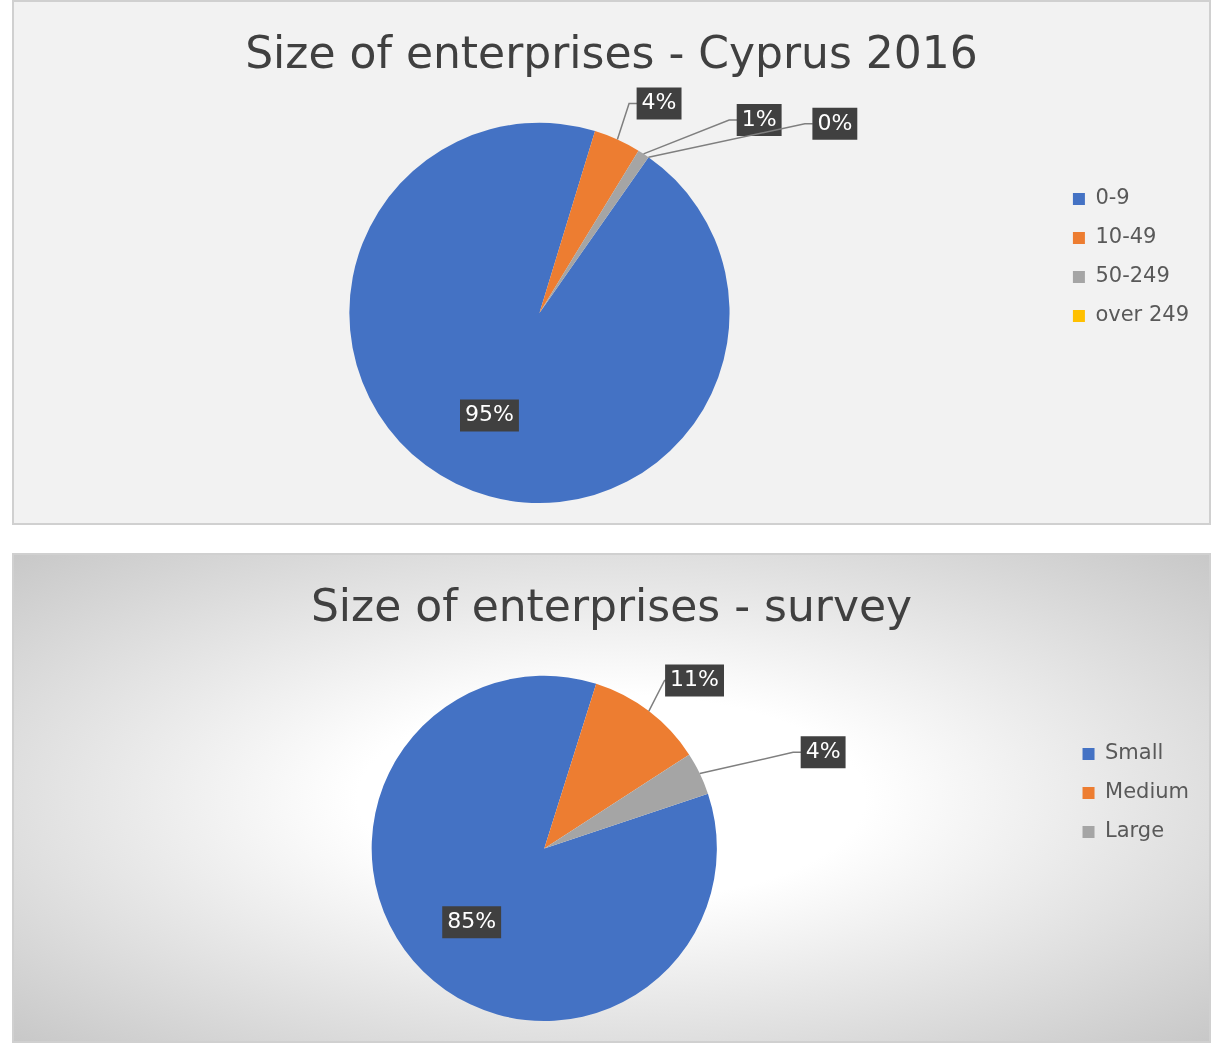 Image resolution: width=1211 pixels, height=1043 pixels. Describe the element at coordinates (835, 122) in the screenshot. I see `text: 0%` at that location.